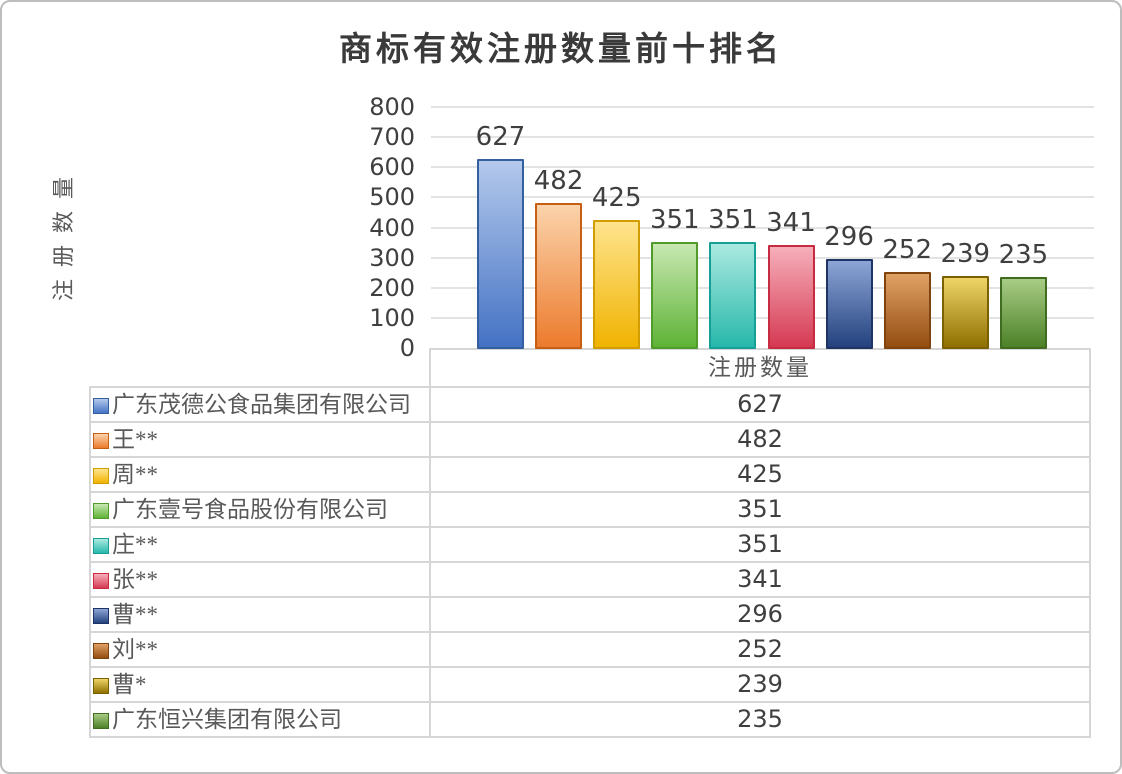 The width and height of the screenshot is (1122, 774). Describe the element at coordinates (392, 227) in the screenshot. I see `y-axis-tick-label: 400` at that location.